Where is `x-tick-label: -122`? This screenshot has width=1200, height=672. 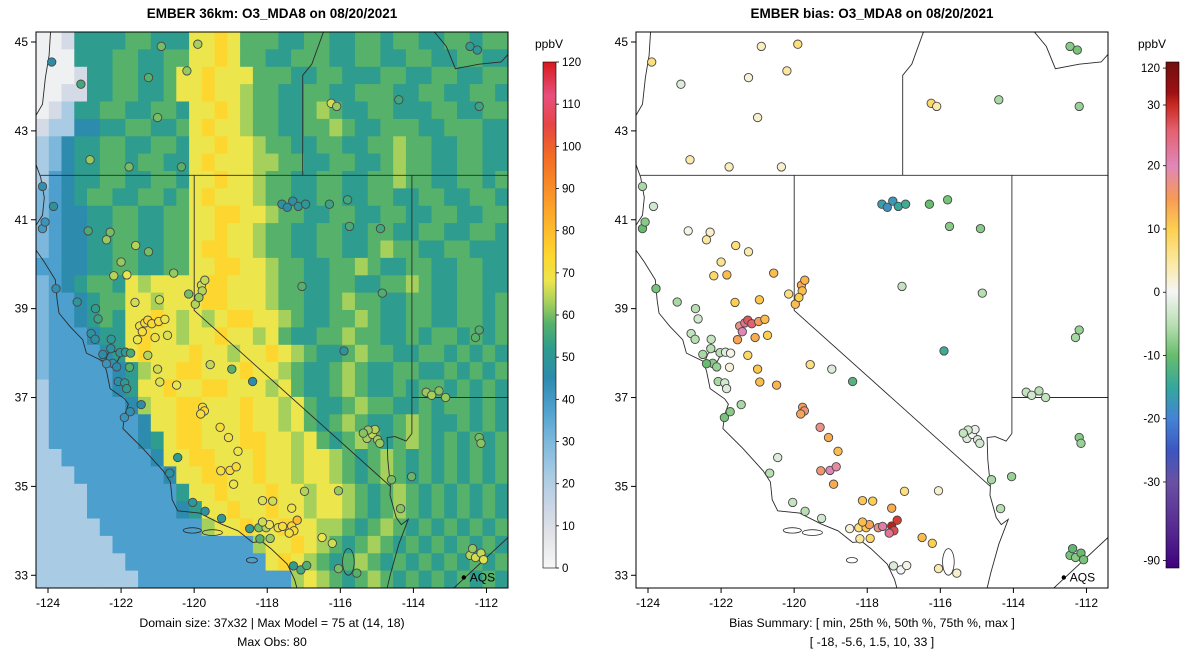 x-tick-label: -122 is located at coordinates (121, 603).